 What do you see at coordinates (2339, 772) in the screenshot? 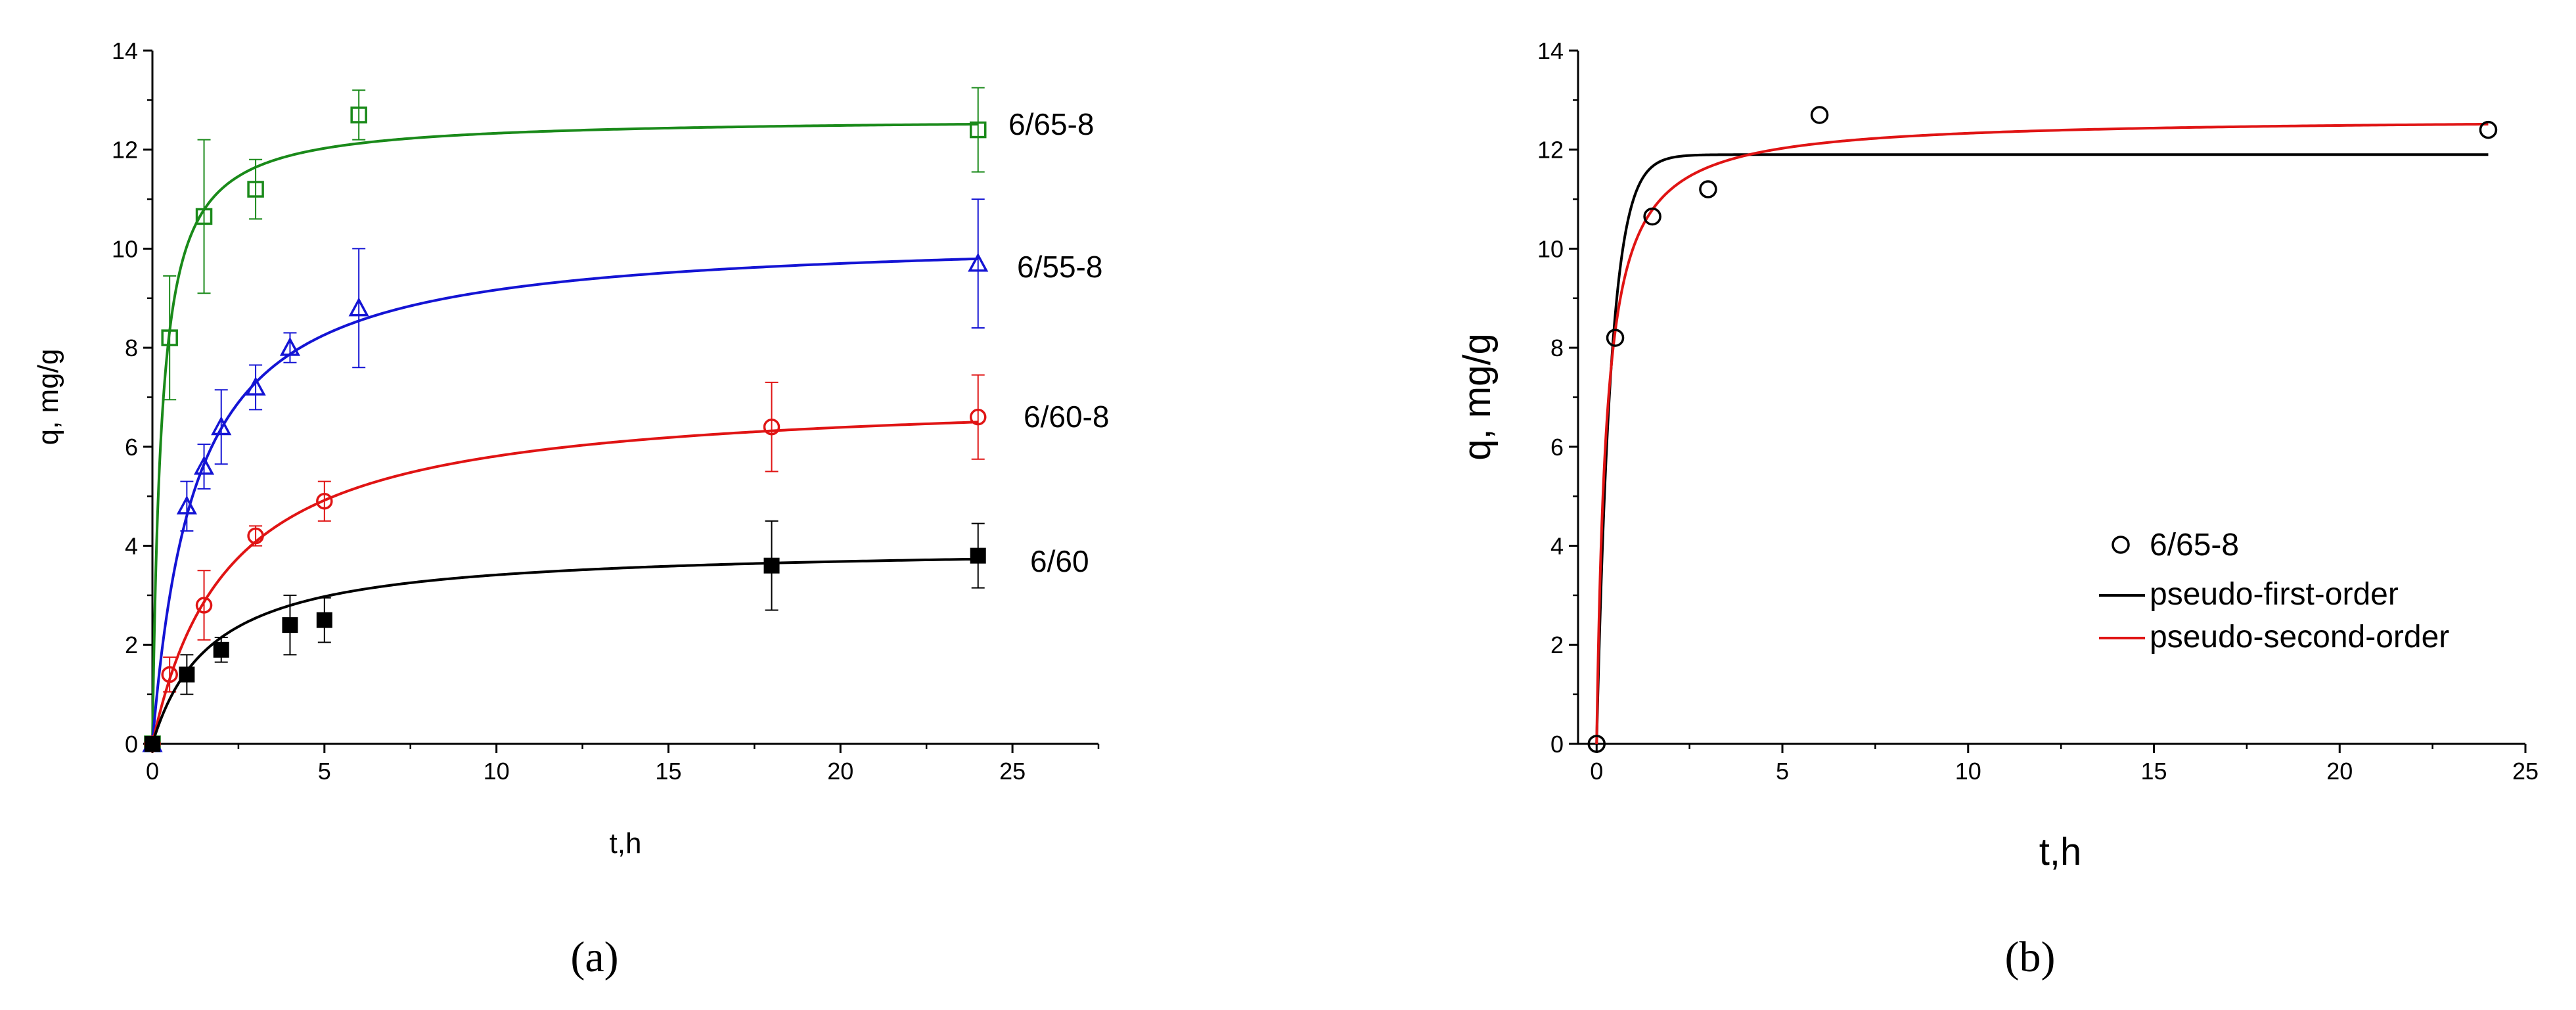
I see `panel-b-x-tick-label: 20` at bounding box center [2339, 772].